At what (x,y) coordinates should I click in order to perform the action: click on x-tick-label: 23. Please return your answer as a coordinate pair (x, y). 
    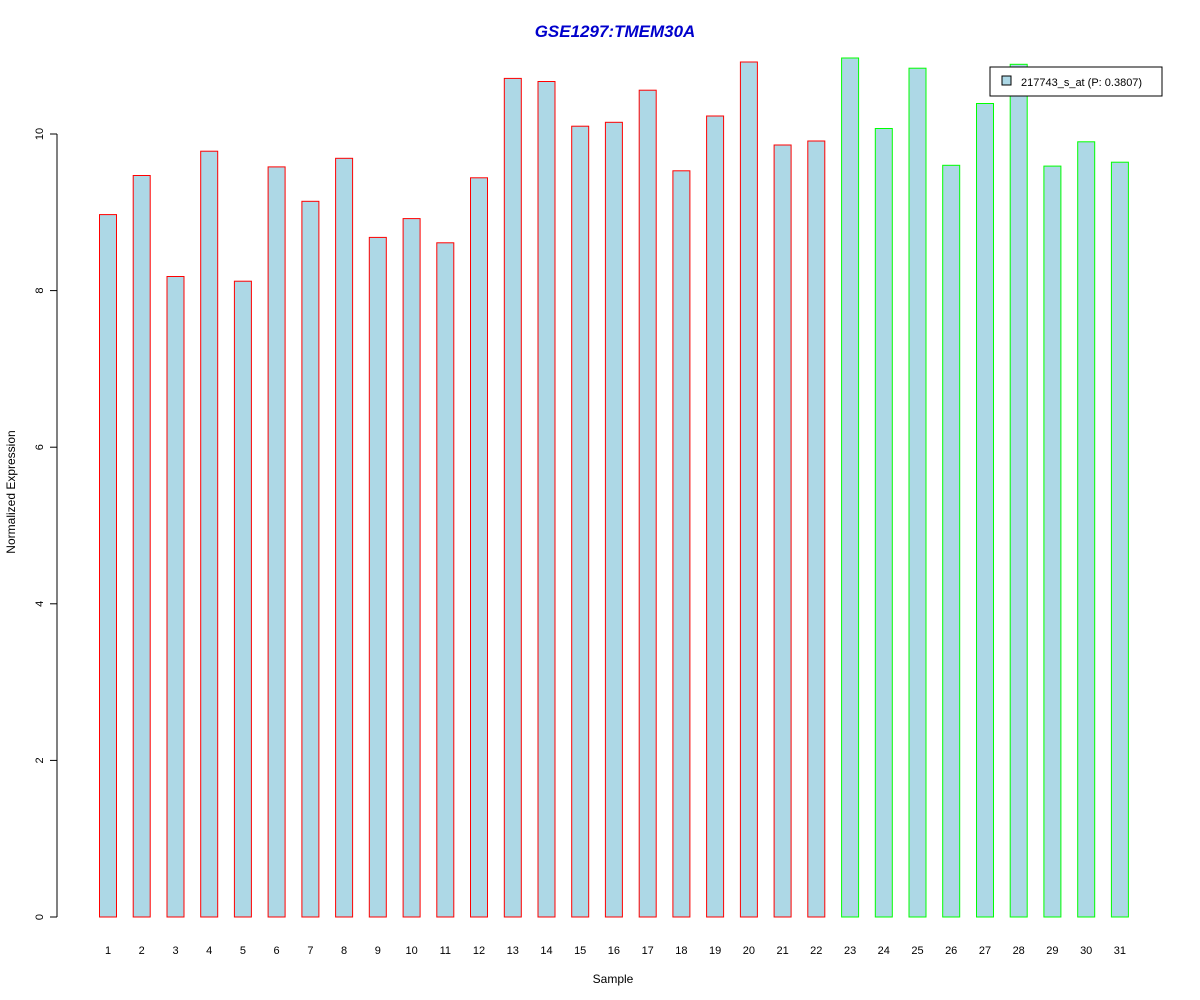
    Looking at the image, I should click on (850, 951).